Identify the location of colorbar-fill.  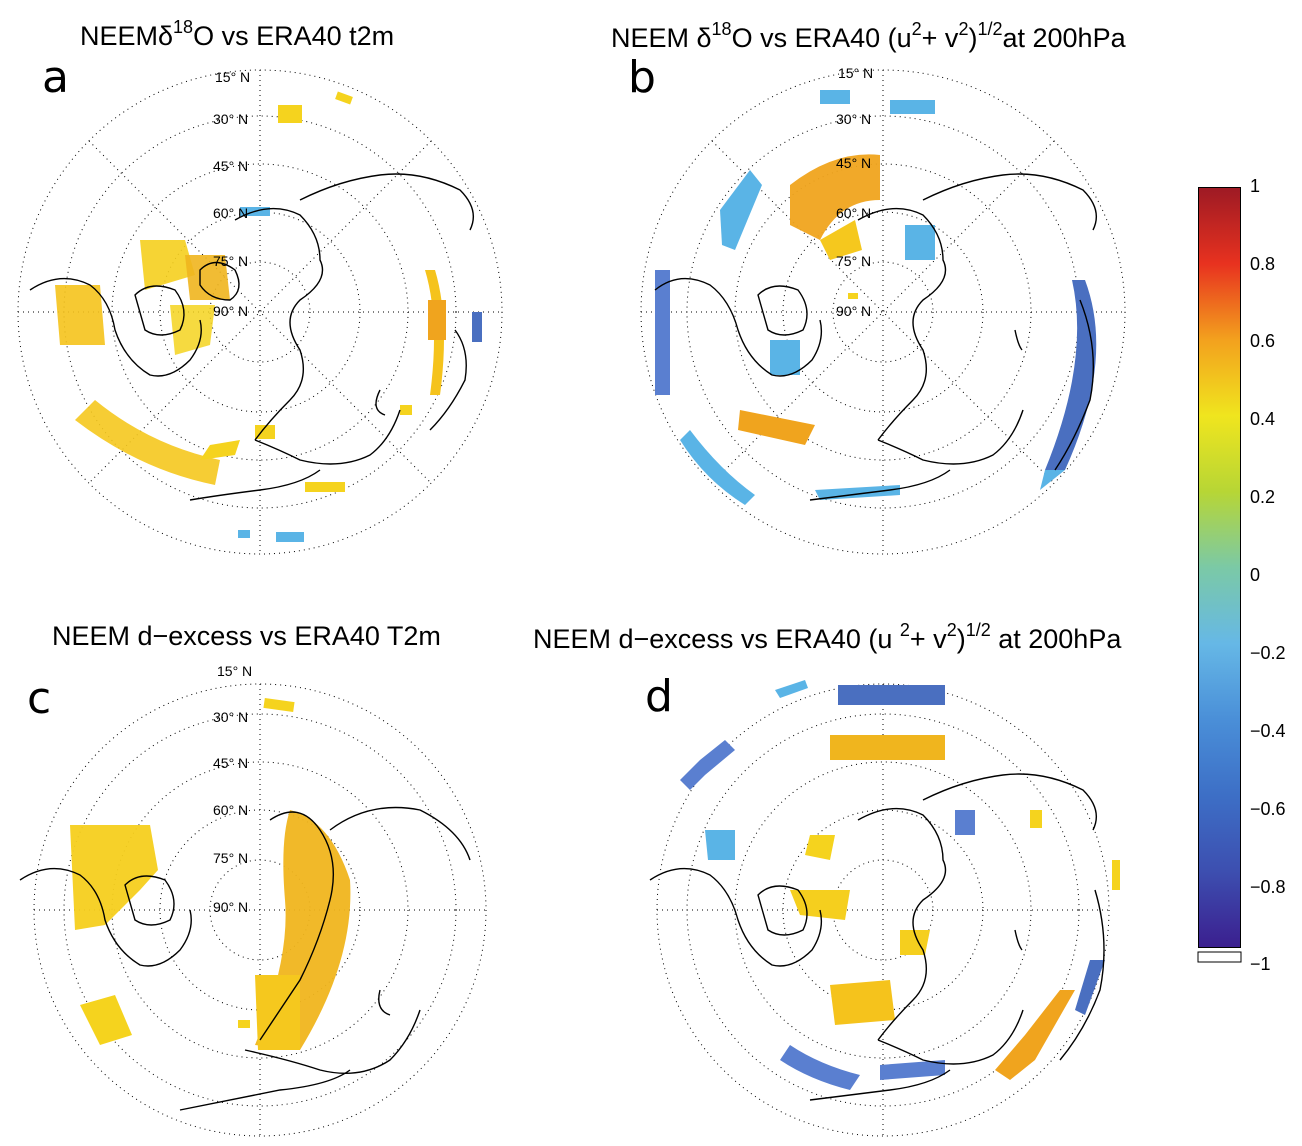
(1219, 567).